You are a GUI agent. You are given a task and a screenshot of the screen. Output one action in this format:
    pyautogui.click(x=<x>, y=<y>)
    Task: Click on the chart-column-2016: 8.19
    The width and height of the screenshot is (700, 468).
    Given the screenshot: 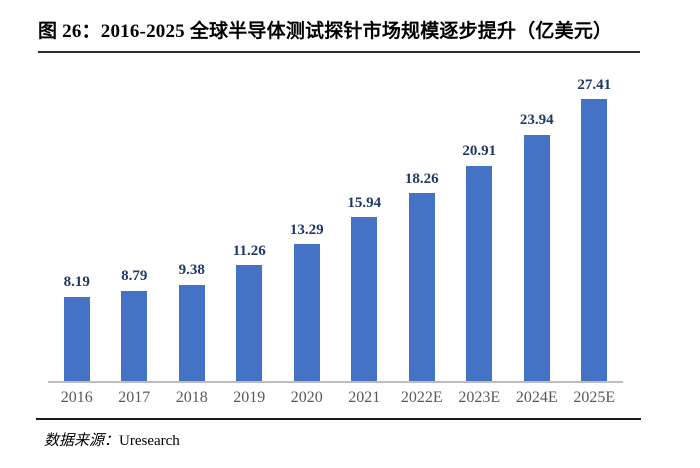 What is the action you would take?
    pyautogui.click(x=77, y=225)
    